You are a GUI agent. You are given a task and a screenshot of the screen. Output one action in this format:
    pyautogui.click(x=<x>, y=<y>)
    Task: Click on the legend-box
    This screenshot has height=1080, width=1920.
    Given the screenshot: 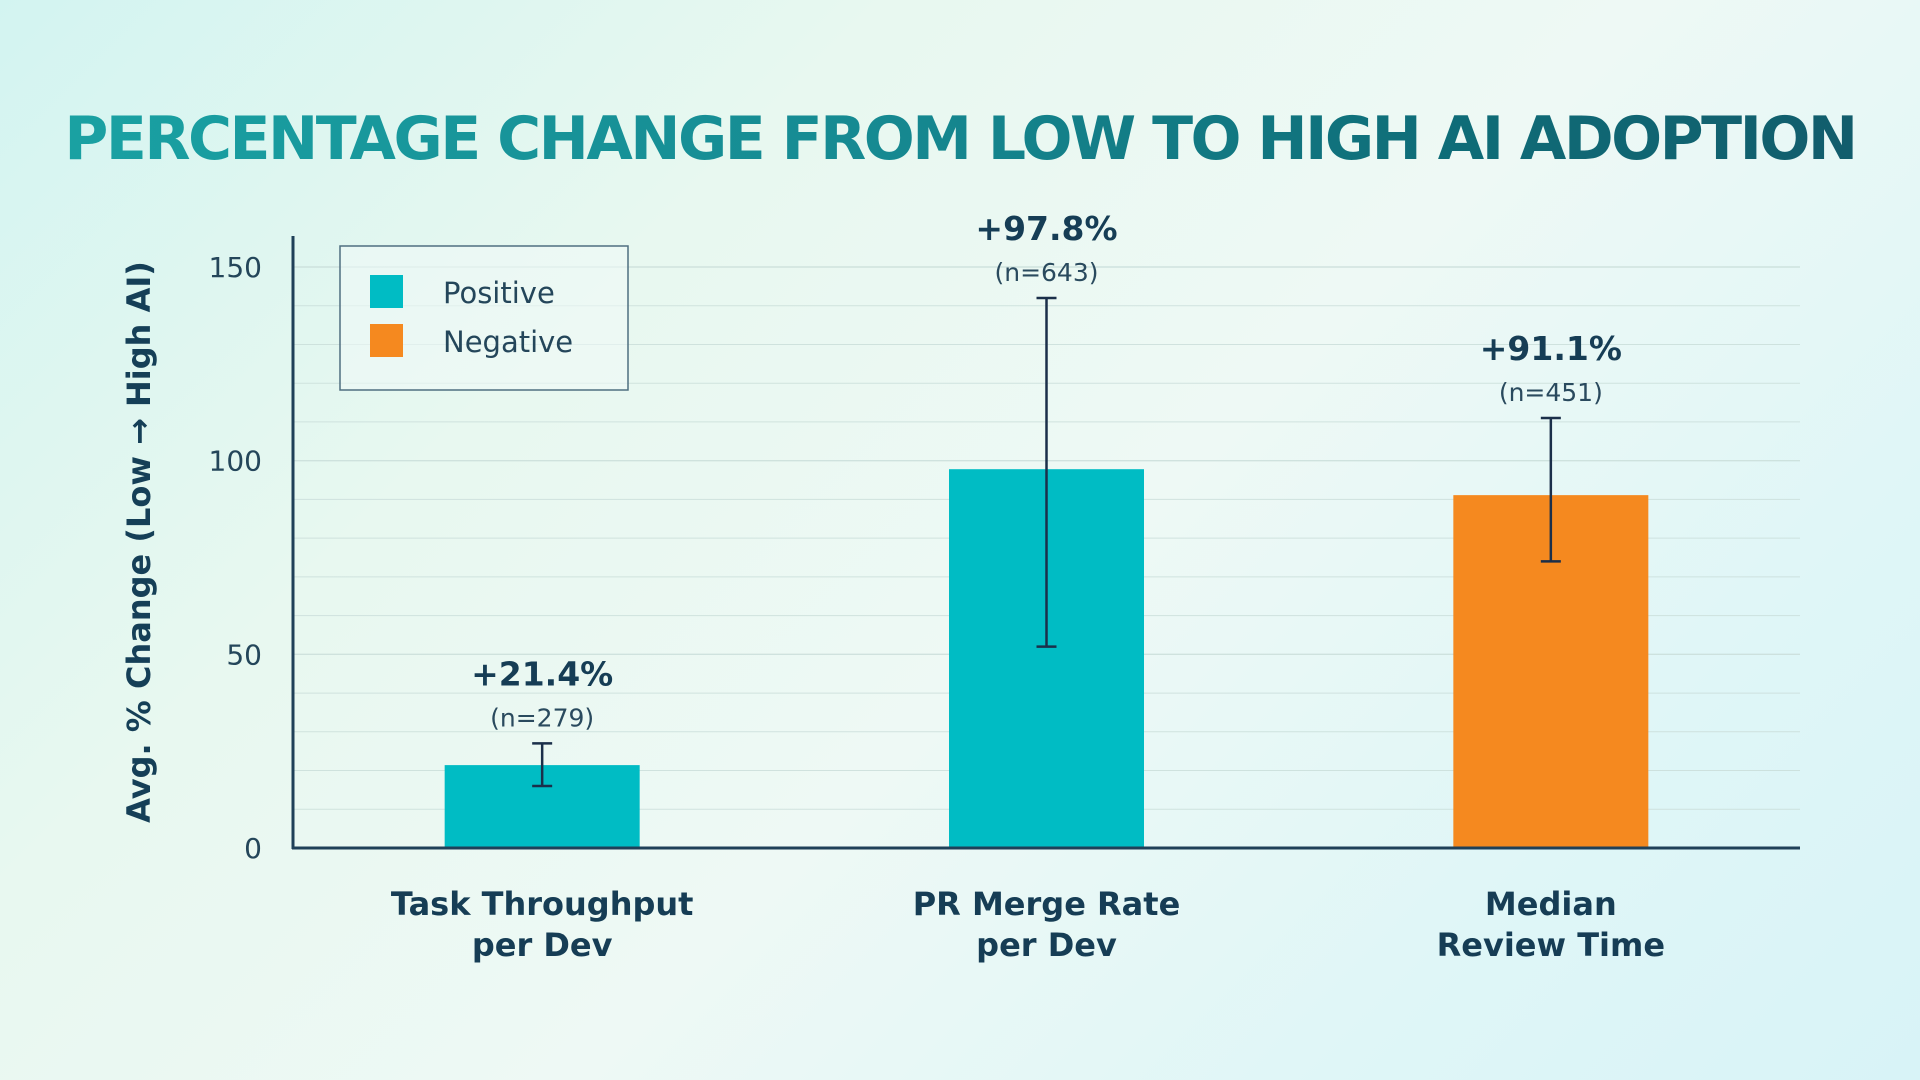 What is the action you would take?
    pyautogui.click(x=484, y=318)
    